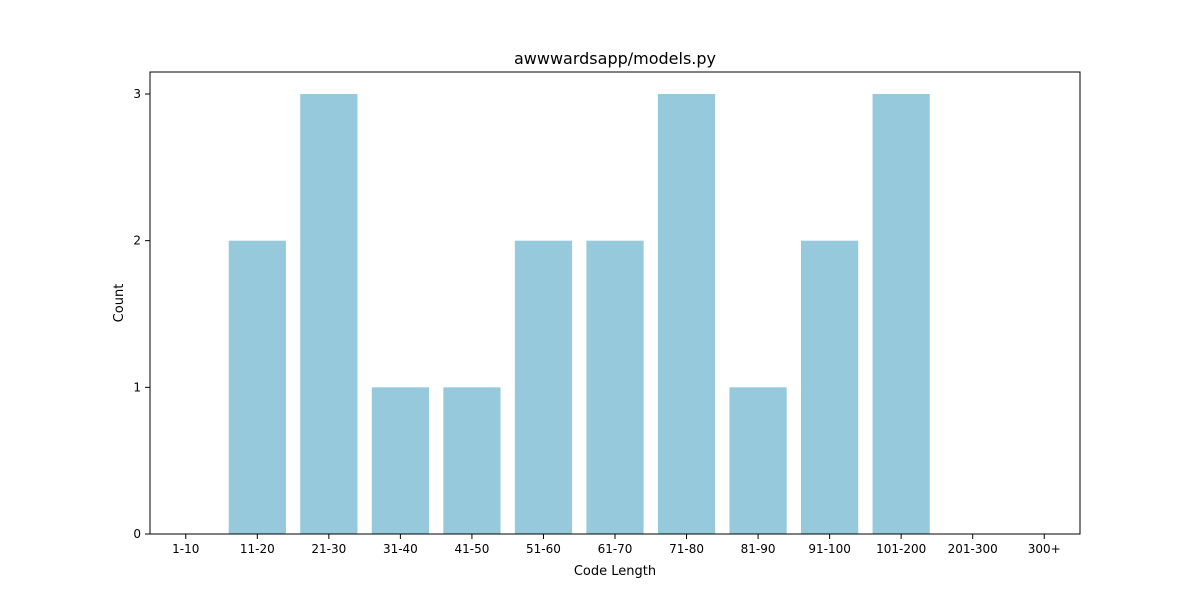 The height and width of the screenshot is (600, 1200). I want to click on x-tick-label: 300+, so click(1044, 549).